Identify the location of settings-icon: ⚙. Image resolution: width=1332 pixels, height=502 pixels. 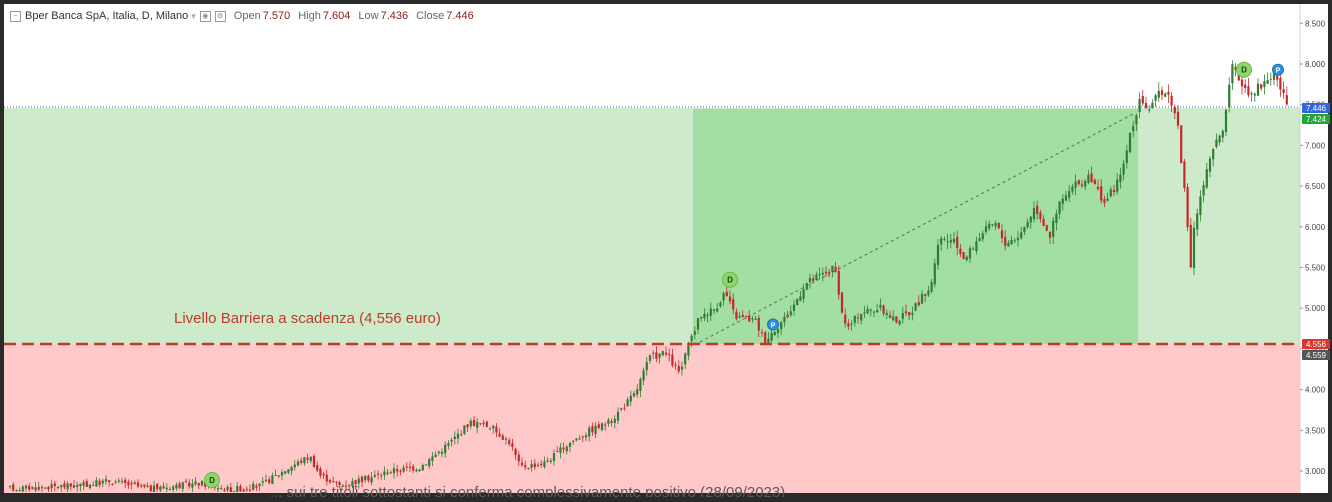
(220, 16).